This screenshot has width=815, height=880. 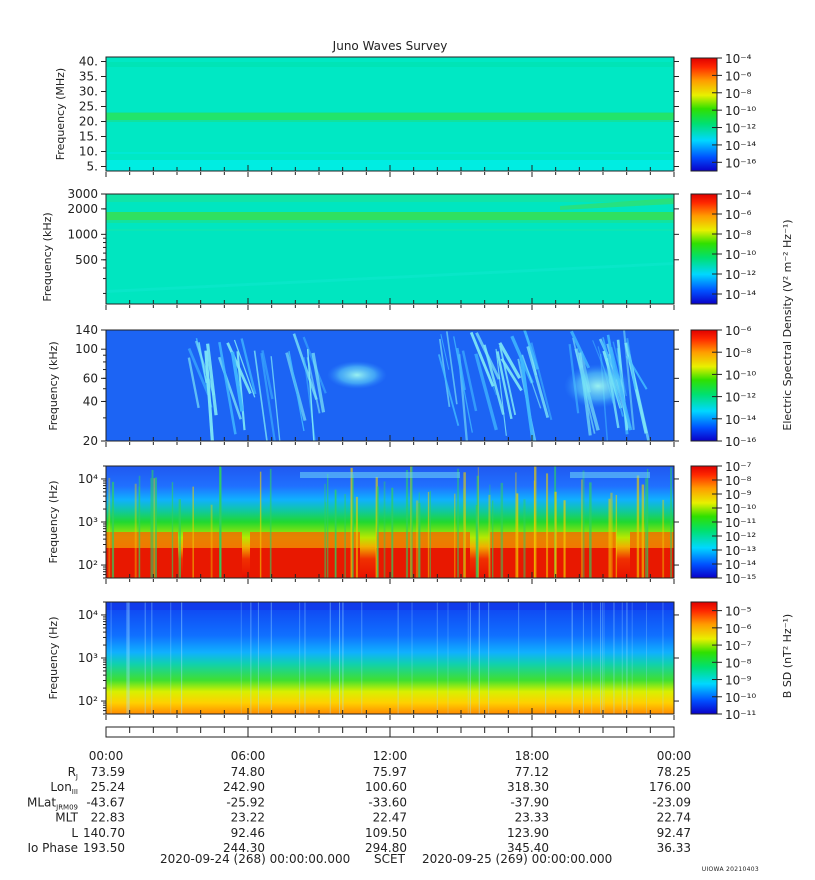 I want to click on colorbar-tick-label: 10⁻¹⁵, so click(x=740, y=579).